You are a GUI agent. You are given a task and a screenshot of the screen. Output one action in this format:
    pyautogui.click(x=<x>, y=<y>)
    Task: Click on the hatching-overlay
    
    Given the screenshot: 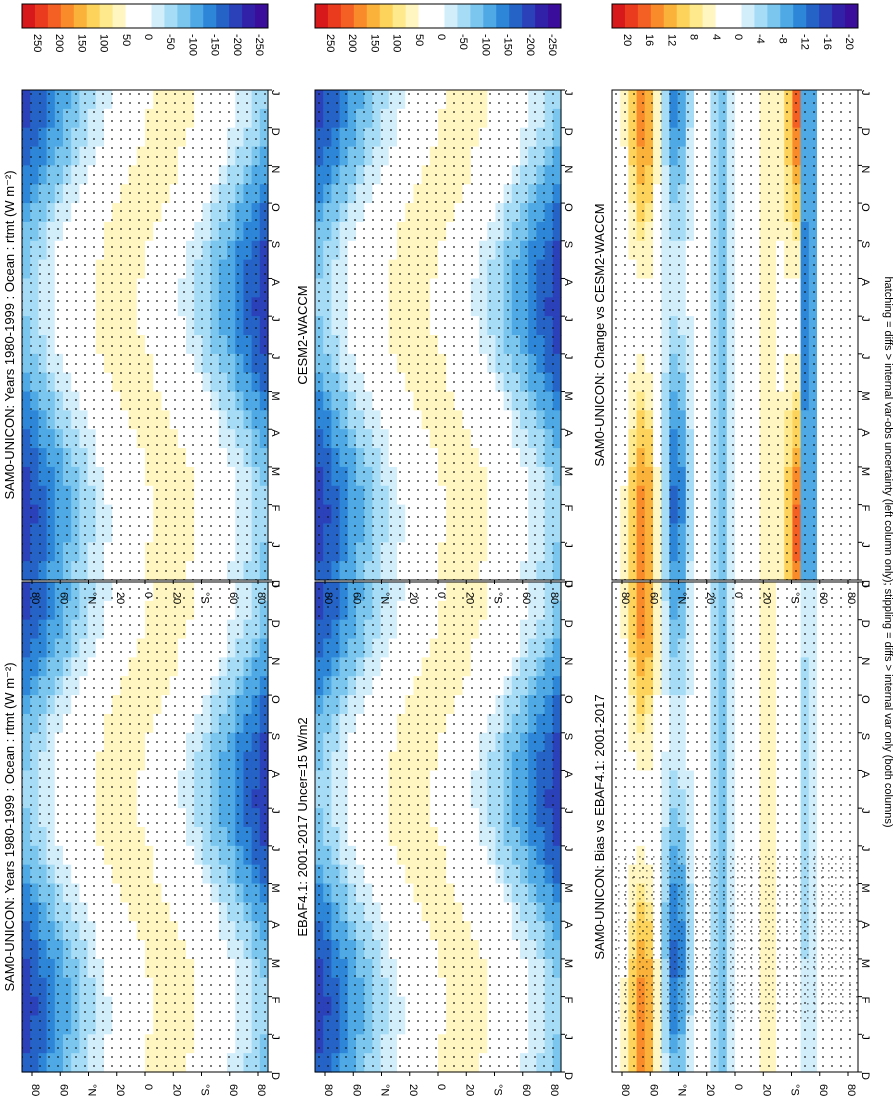 What is the action you would take?
    pyautogui.click(x=735, y=938)
    